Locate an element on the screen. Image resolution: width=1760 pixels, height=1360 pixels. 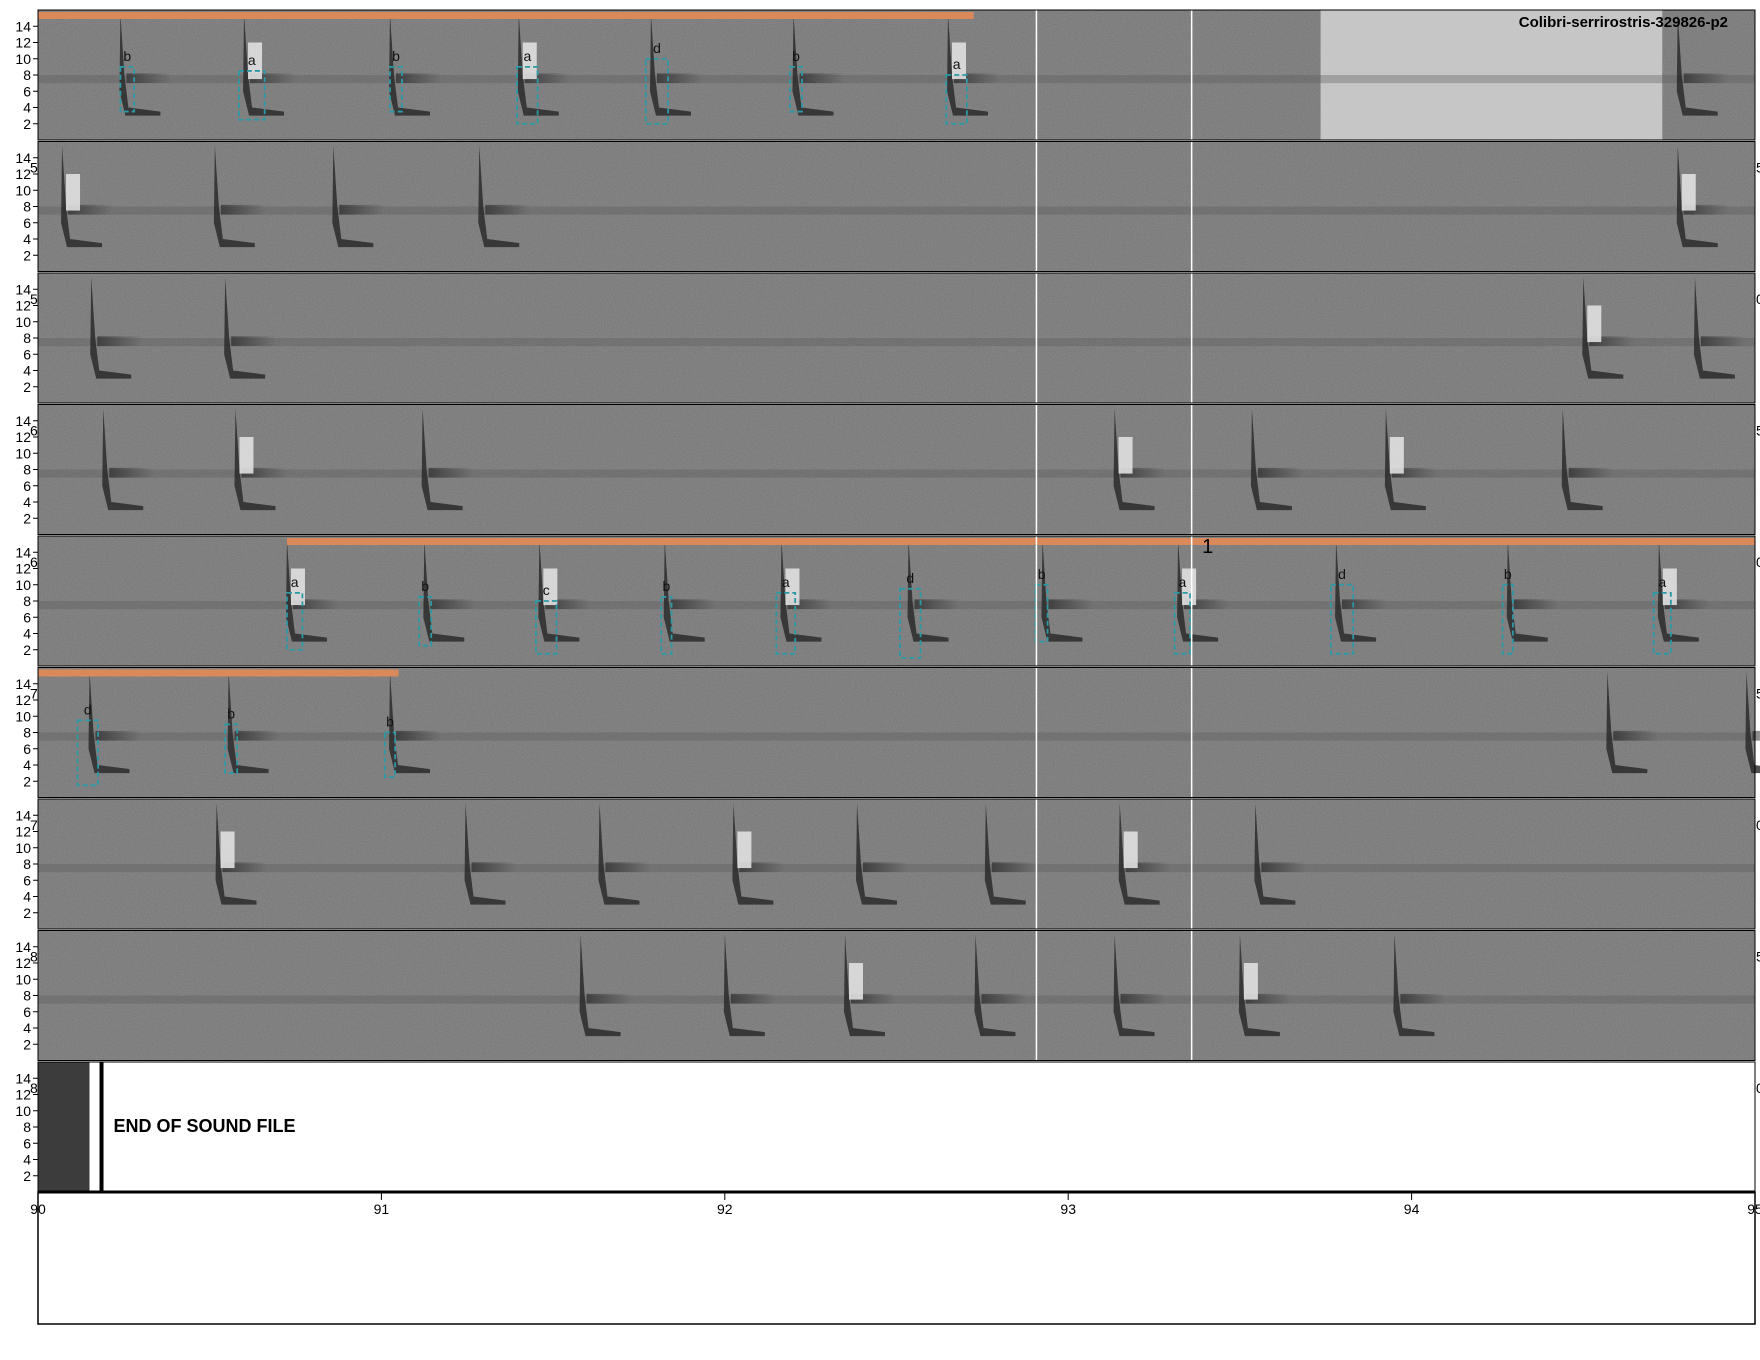
row-light-patch is located at coordinates (1491, 75).